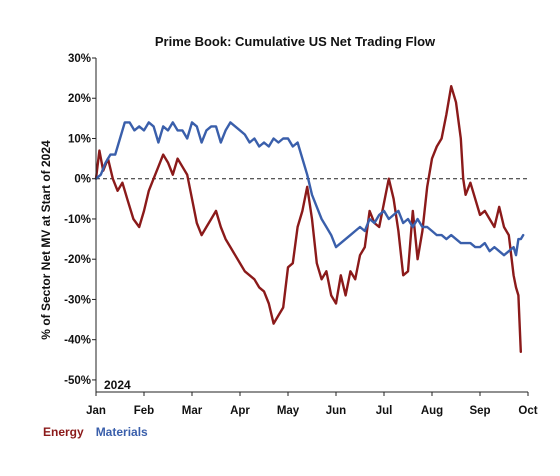 The image size is (560, 476). I want to click on x-tick-label: Oct, so click(527, 411).